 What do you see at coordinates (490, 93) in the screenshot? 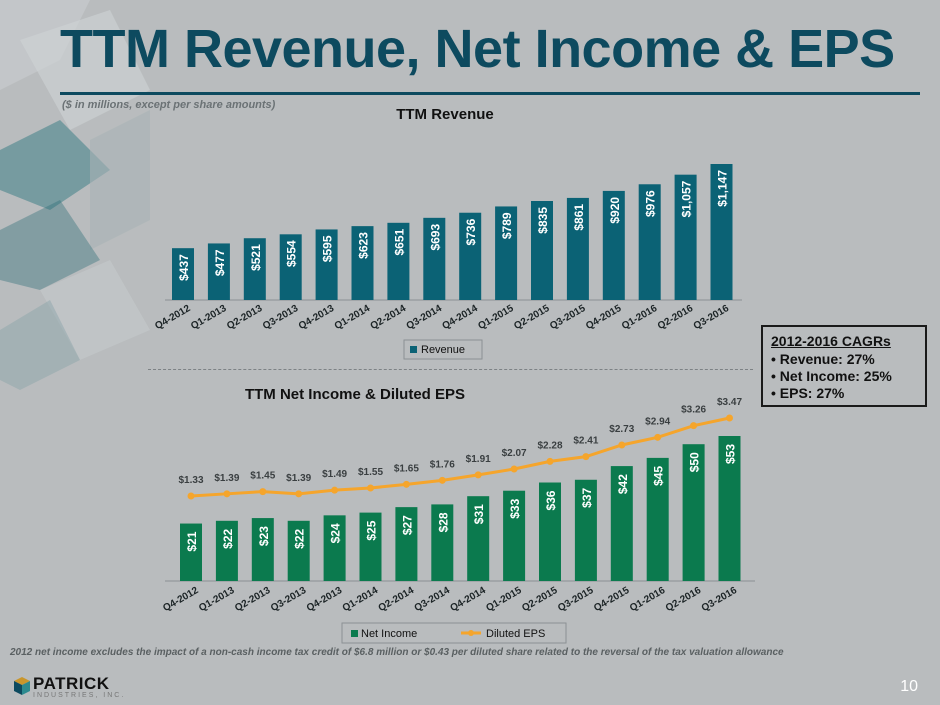
I see `title-divider` at bounding box center [490, 93].